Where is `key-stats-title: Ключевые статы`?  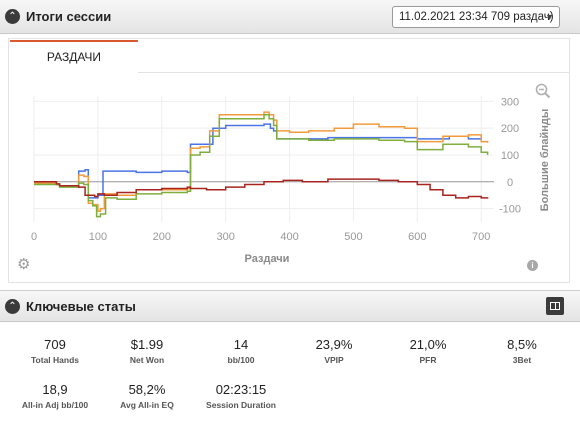 key-stats-title: Ключевые статы is located at coordinates (81, 306).